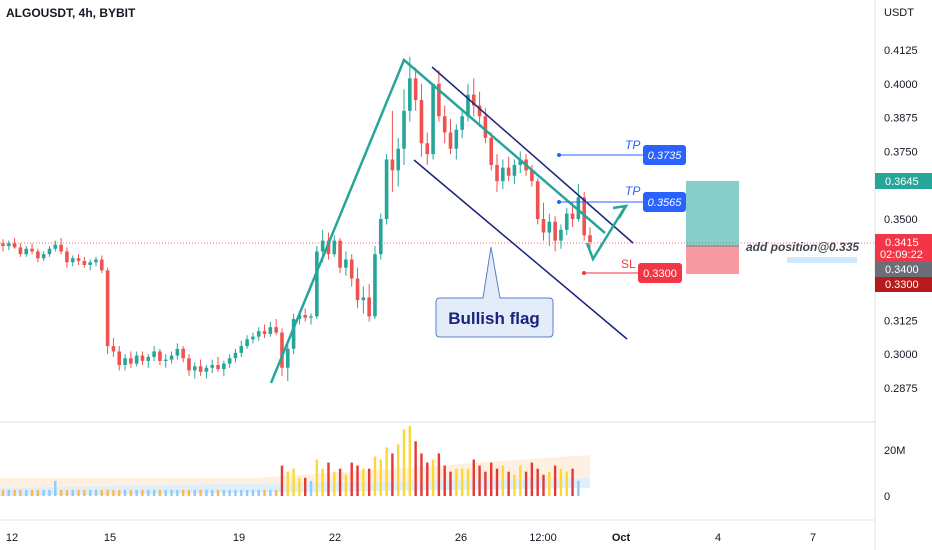 The image size is (932, 550). What do you see at coordinates (584, 273) in the screenshot?
I see `sl-anchor` at bounding box center [584, 273].